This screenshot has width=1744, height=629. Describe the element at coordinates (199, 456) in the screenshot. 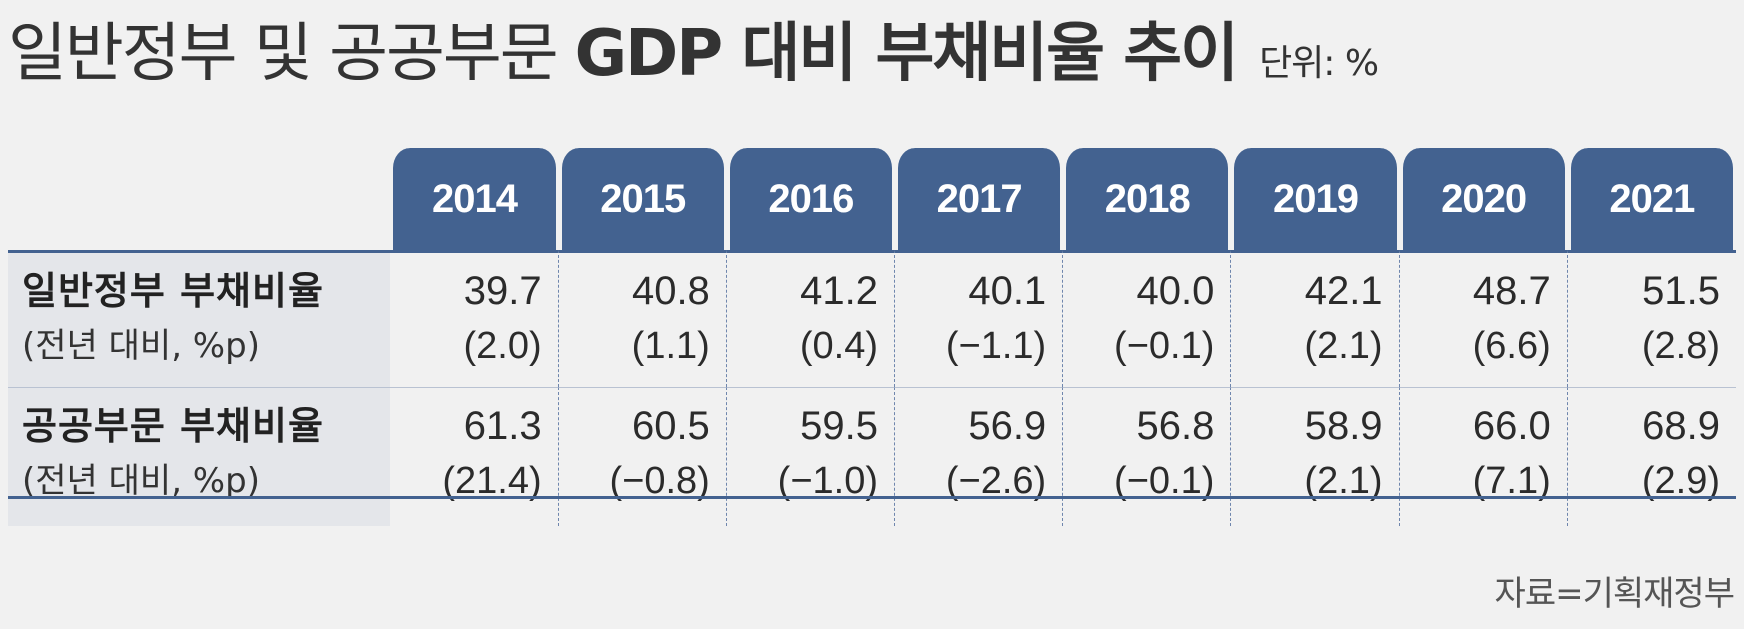

I see `row-label: 공공부문 부채비율 (전년 대비, %p)` at that location.